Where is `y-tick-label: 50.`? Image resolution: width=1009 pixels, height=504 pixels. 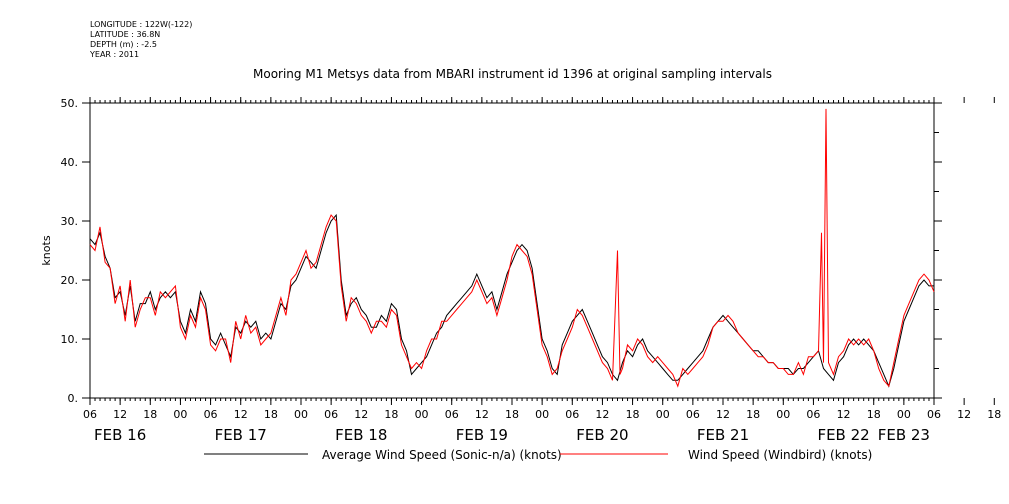
y-tick-label: 50. is located at coordinates (70, 103).